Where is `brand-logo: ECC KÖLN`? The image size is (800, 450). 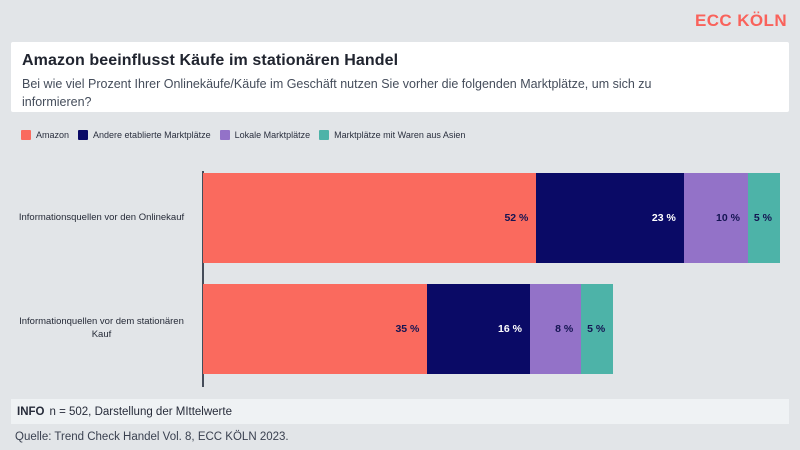
brand-logo: ECC KÖLN is located at coordinates (741, 20).